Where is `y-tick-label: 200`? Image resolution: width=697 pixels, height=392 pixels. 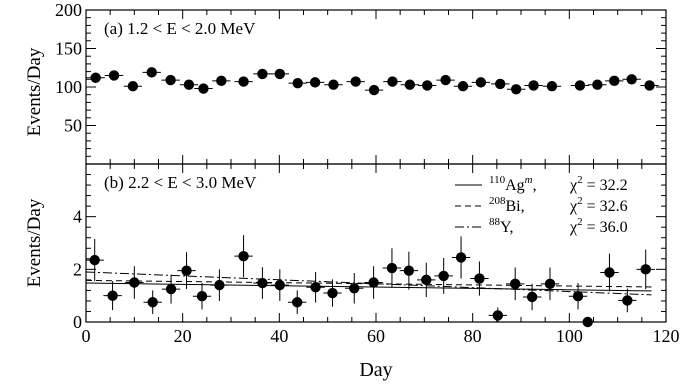
y-tick-label: 200 is located at coordinates (68, 10).